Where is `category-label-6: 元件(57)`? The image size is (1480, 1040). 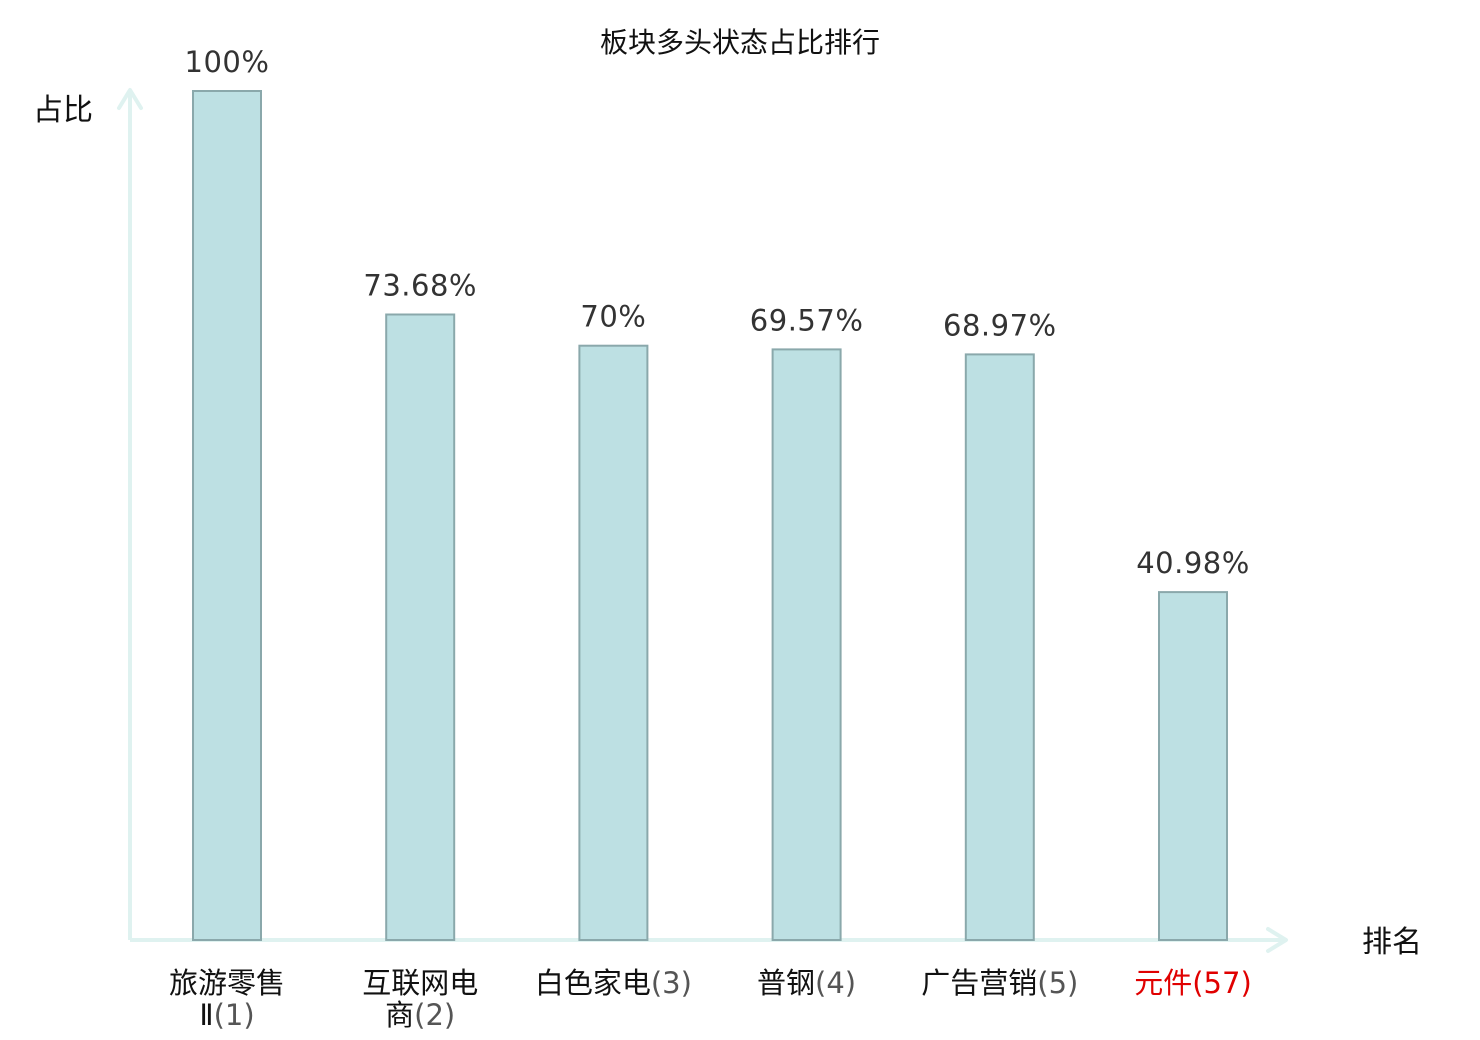
category-label-6: 元件(57) is located at coordinates (1193, 983).